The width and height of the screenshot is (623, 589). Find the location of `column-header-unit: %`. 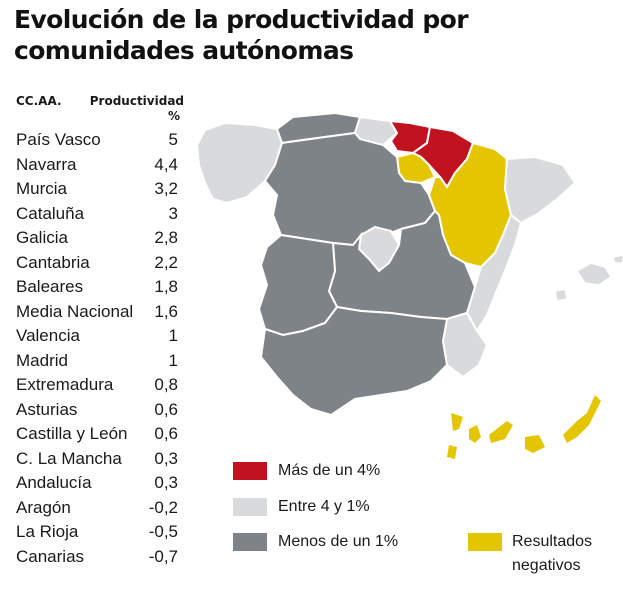

column-header-unit: % is located at coordinates (173, 116).